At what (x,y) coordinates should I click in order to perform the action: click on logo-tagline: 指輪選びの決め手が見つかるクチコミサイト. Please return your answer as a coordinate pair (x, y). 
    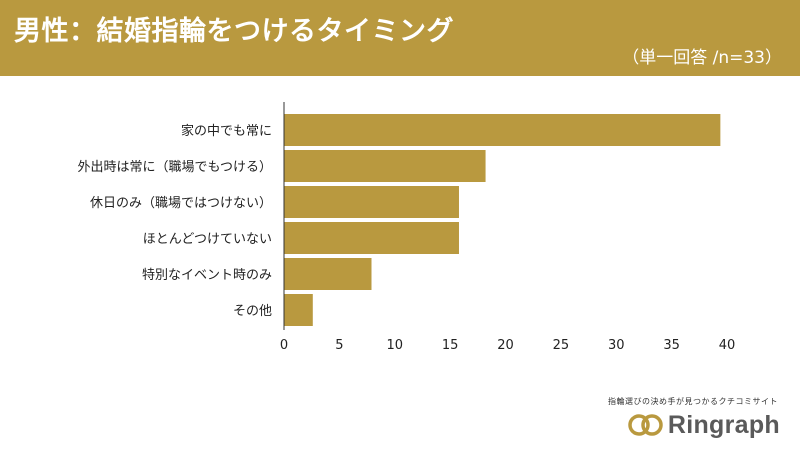
    Looking at the image, I should click on (693, 401).